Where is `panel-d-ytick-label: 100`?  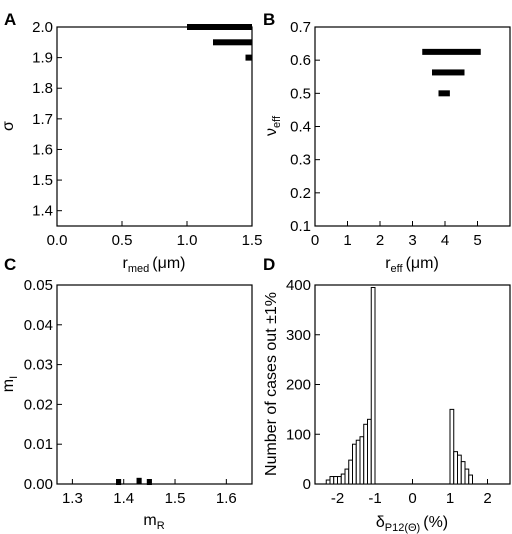
panel-d-ytick-label: 100 is located at coordinates (298, 434).